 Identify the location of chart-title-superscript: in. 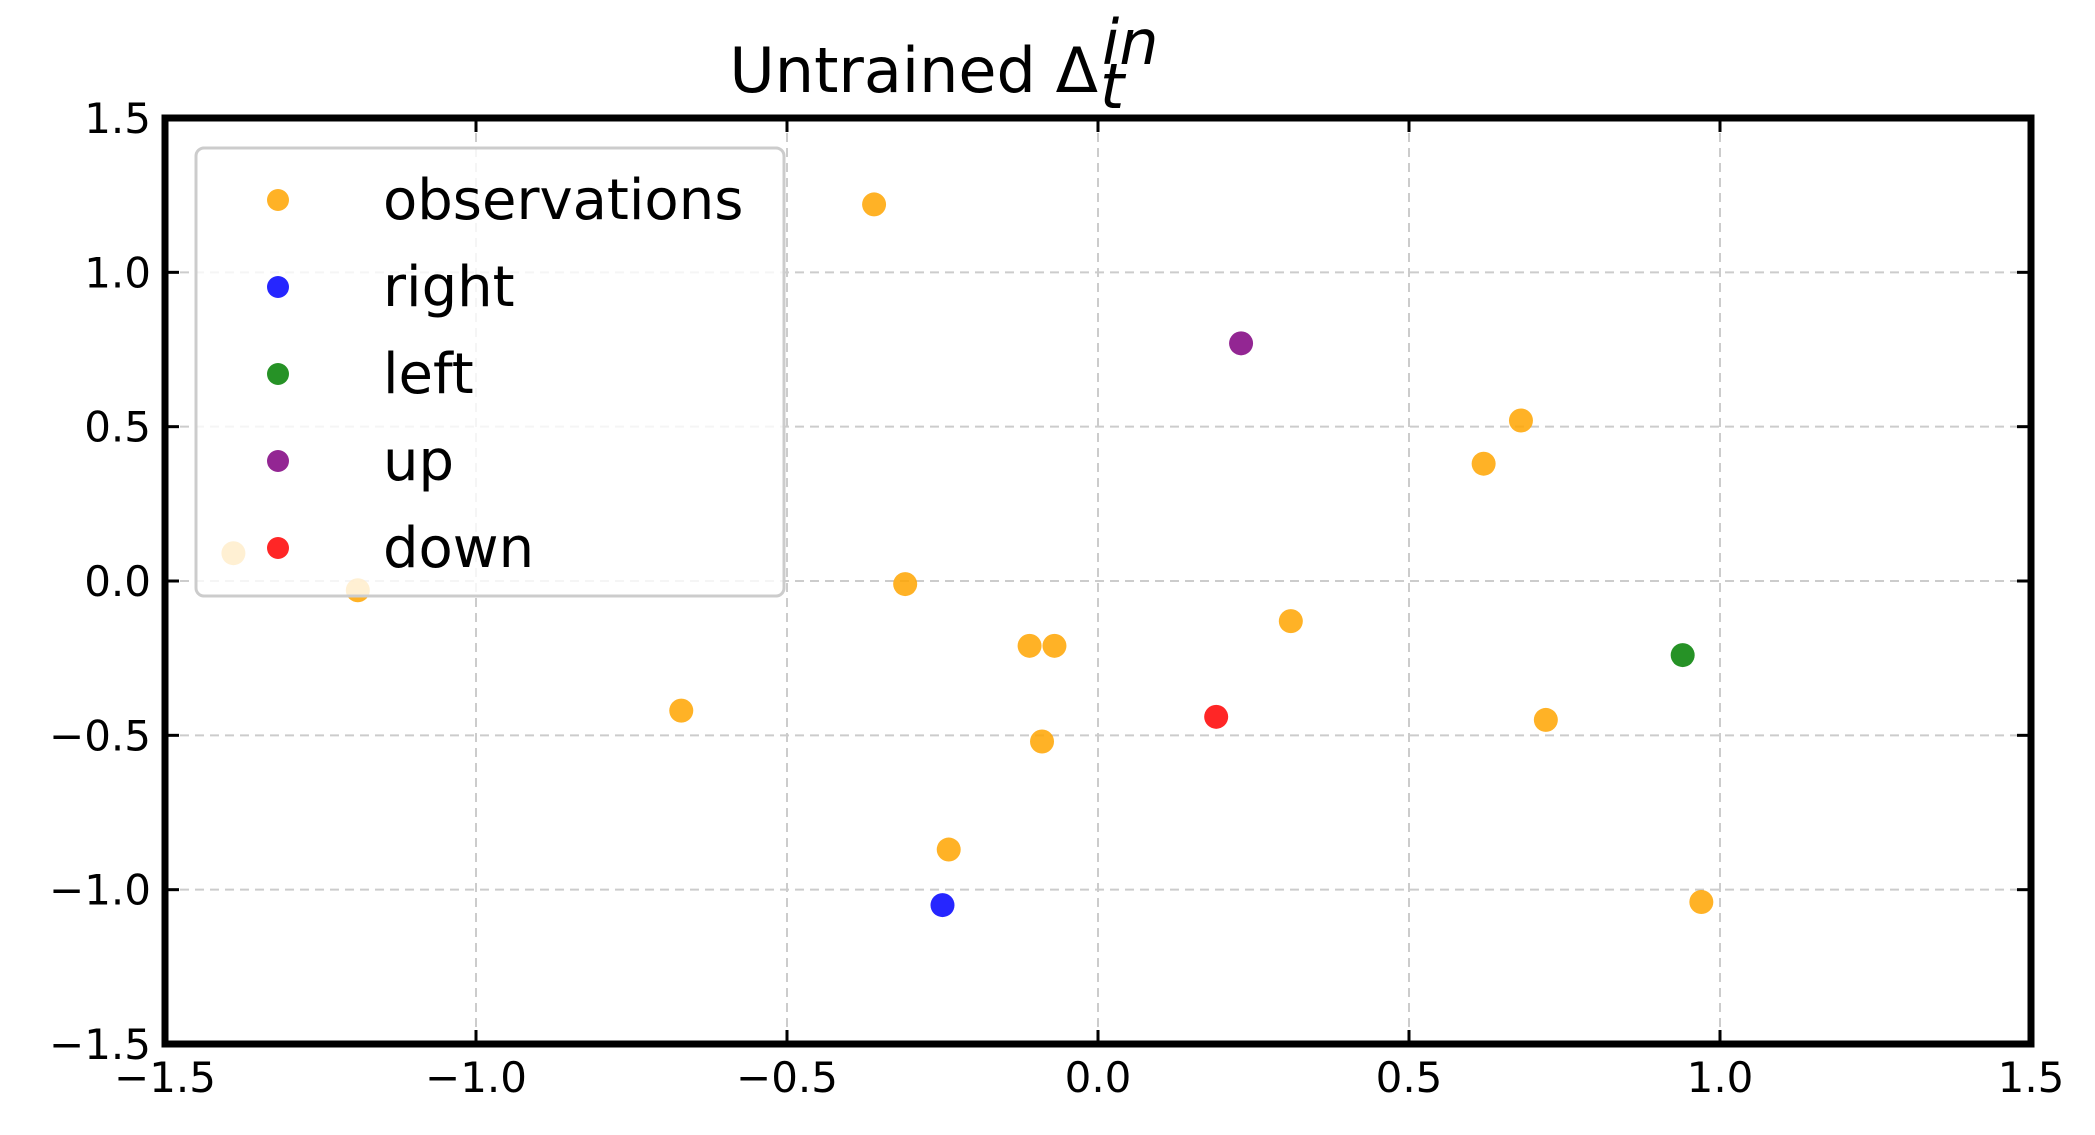
(1130, 42).